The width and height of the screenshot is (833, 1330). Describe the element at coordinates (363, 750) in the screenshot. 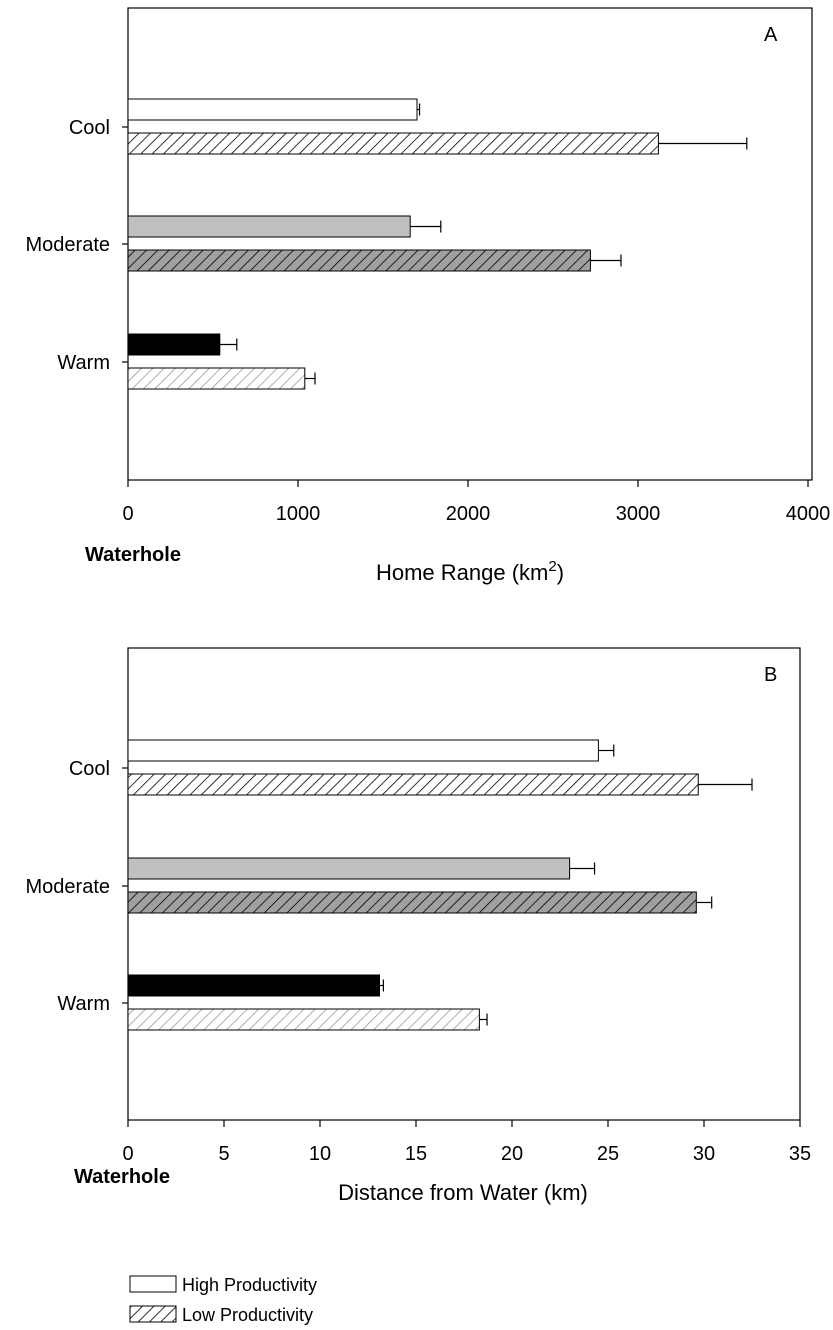

I see `bar-cool-high-productivity-b` at that location.